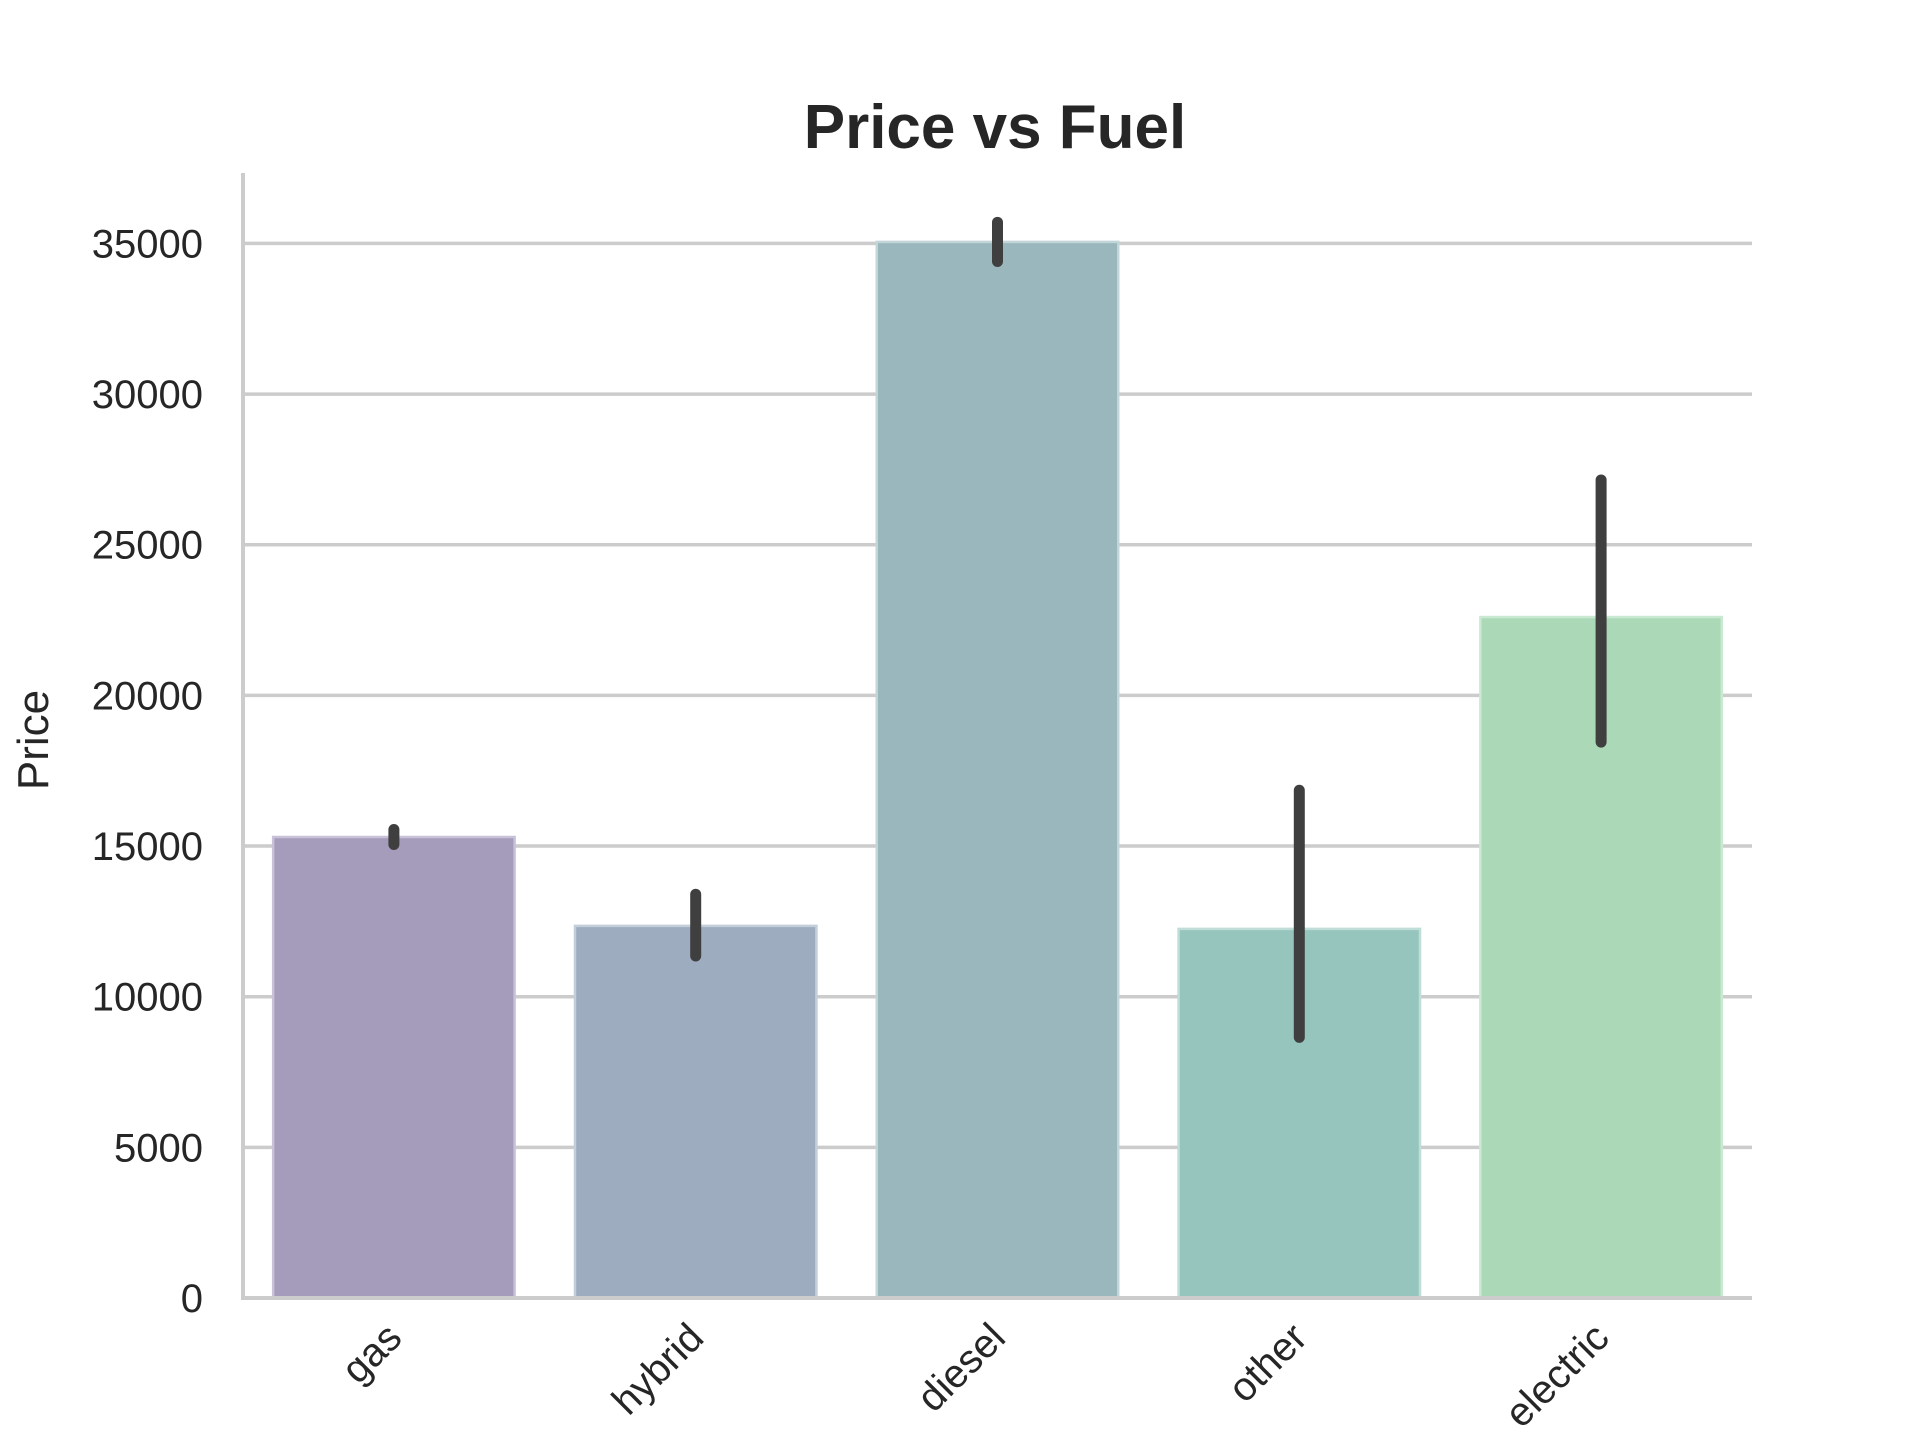 The image size is (1920, 1440). I want to click on bar-gas, so click(393, 1067).